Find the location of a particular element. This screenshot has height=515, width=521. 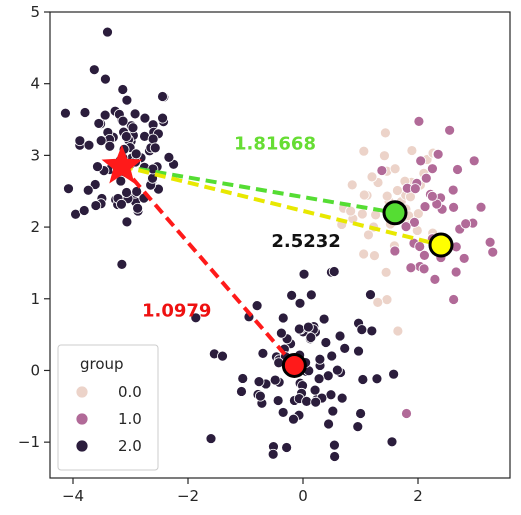

legend: group 0.0 1.0 2.0 is located at coordinates (108, 407).